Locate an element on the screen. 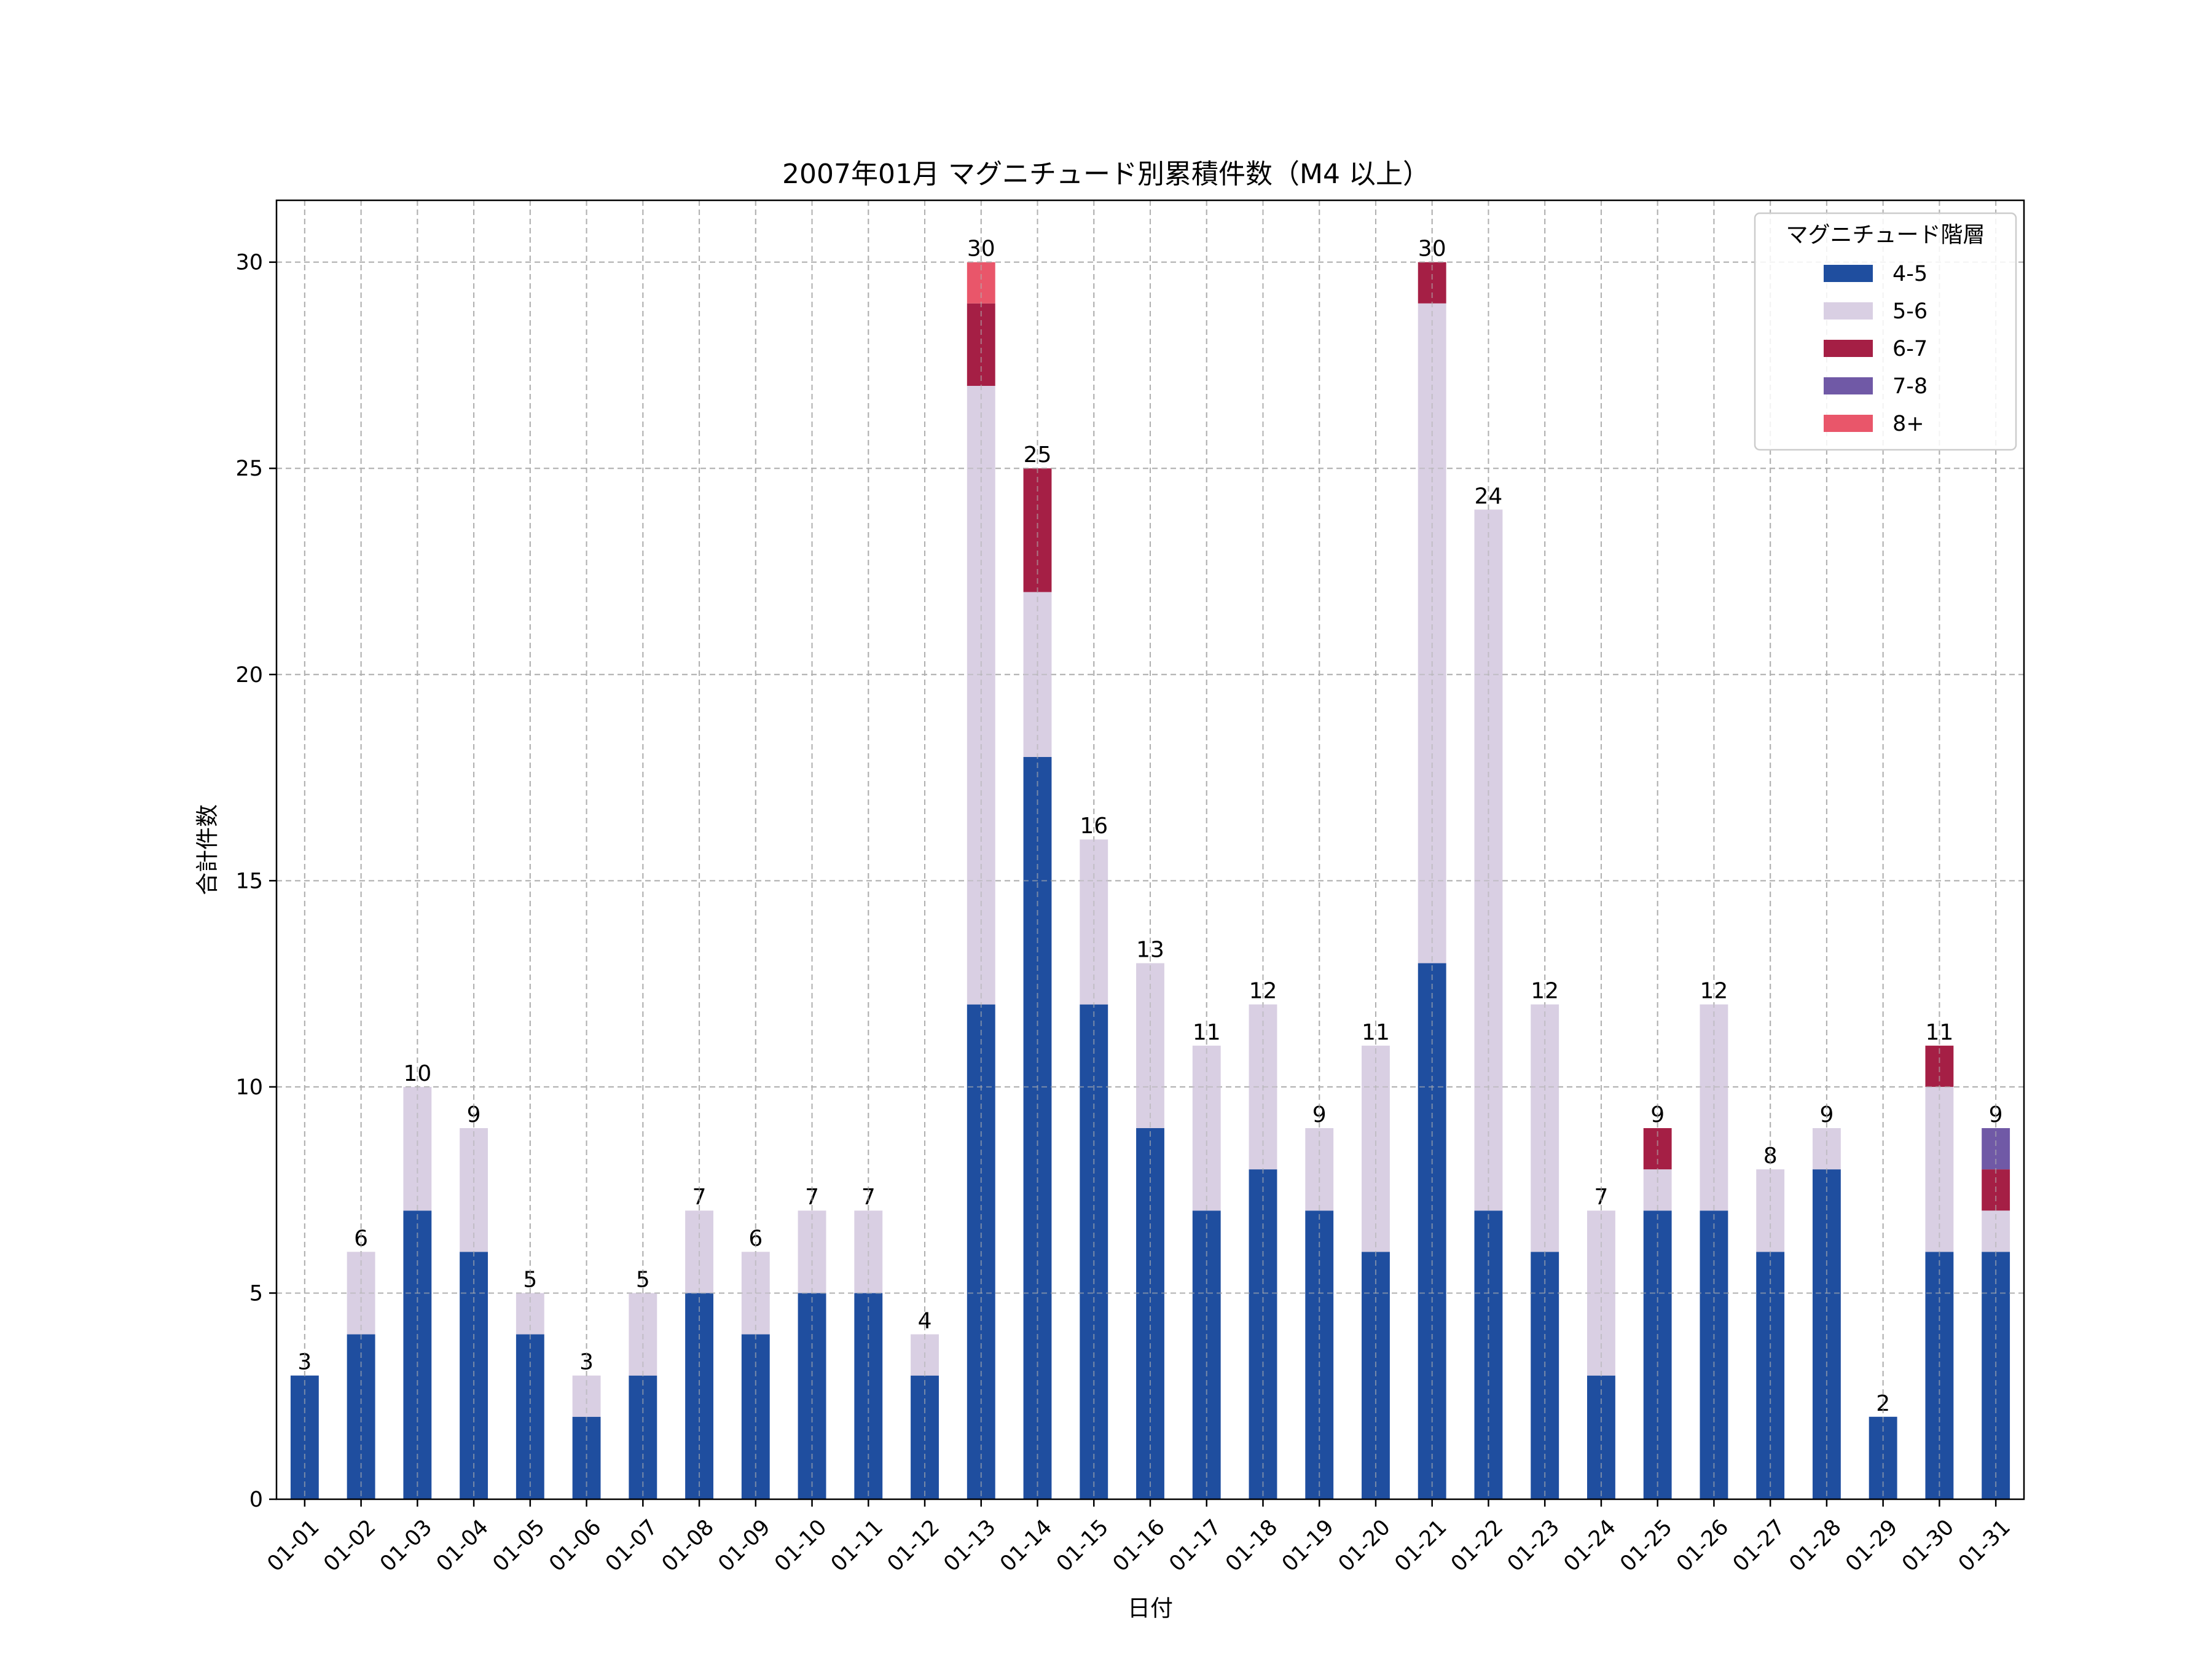  x-tick-label: 01-02 is located at coordinates (349, 1546).